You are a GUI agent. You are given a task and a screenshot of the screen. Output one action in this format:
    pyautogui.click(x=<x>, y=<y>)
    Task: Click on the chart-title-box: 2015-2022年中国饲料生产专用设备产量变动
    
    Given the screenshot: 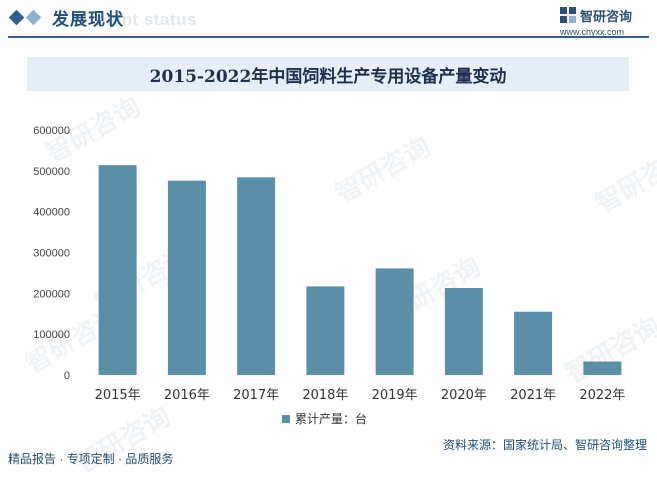 What is the action you would take?
    pyautogui.click(x=328, y=74)
    